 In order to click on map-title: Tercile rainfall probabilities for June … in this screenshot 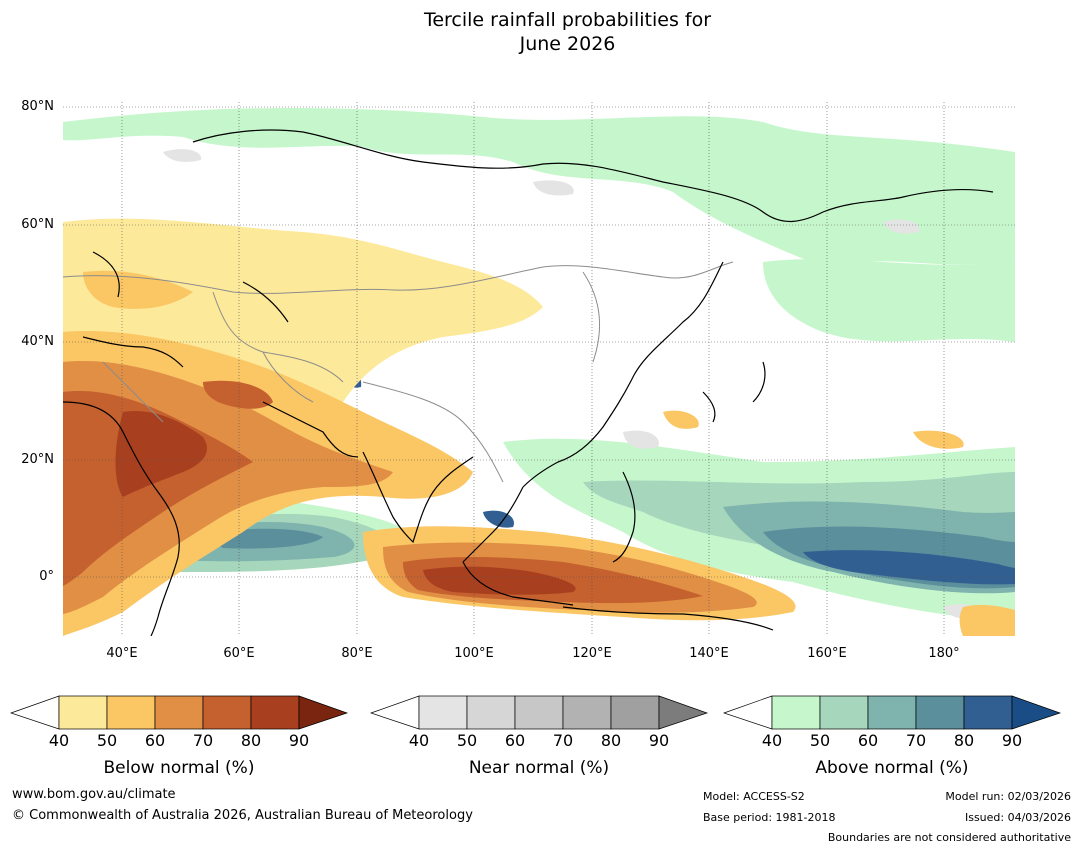, I will do `click(540, 32)`.